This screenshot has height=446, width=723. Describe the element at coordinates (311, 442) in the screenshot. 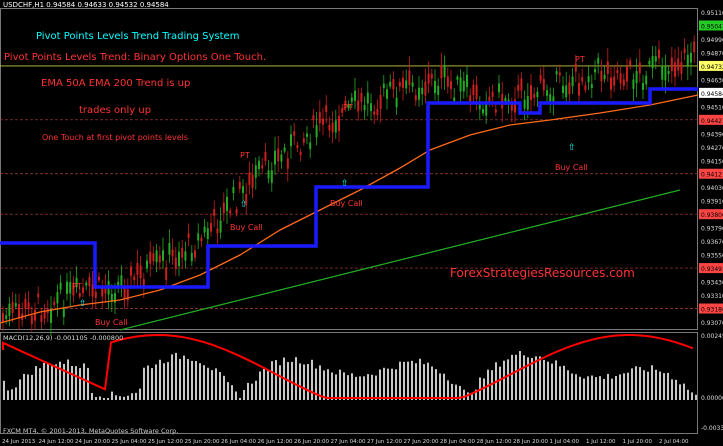

I see `time-axis-label: 26 Jun 20:00` at that location.